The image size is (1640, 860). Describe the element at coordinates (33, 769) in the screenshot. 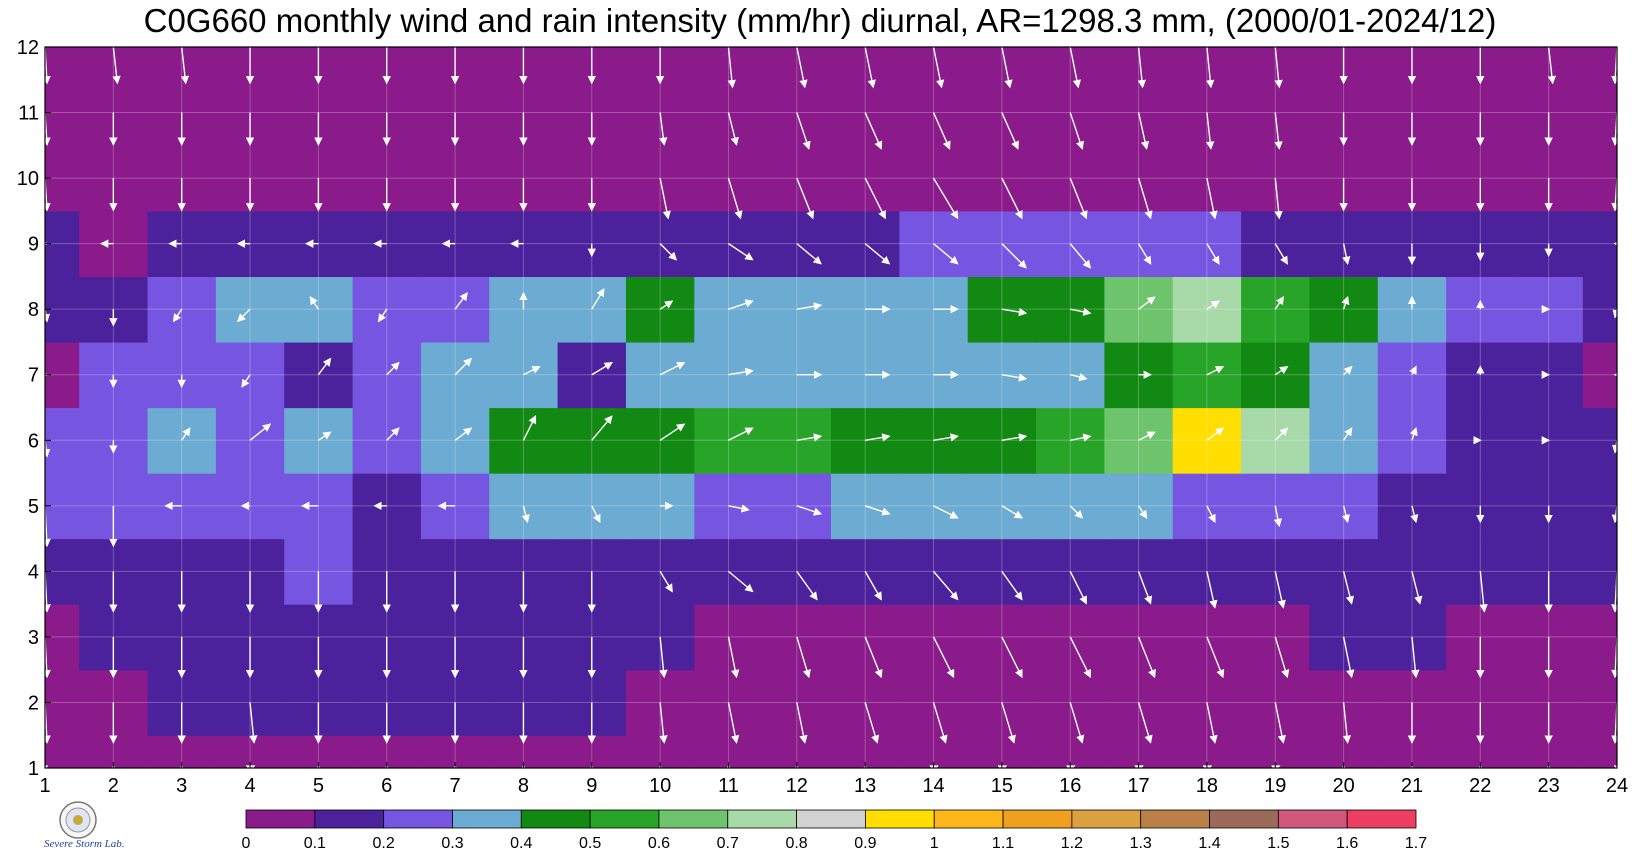

I see `y-tick-label: 1` at that location.